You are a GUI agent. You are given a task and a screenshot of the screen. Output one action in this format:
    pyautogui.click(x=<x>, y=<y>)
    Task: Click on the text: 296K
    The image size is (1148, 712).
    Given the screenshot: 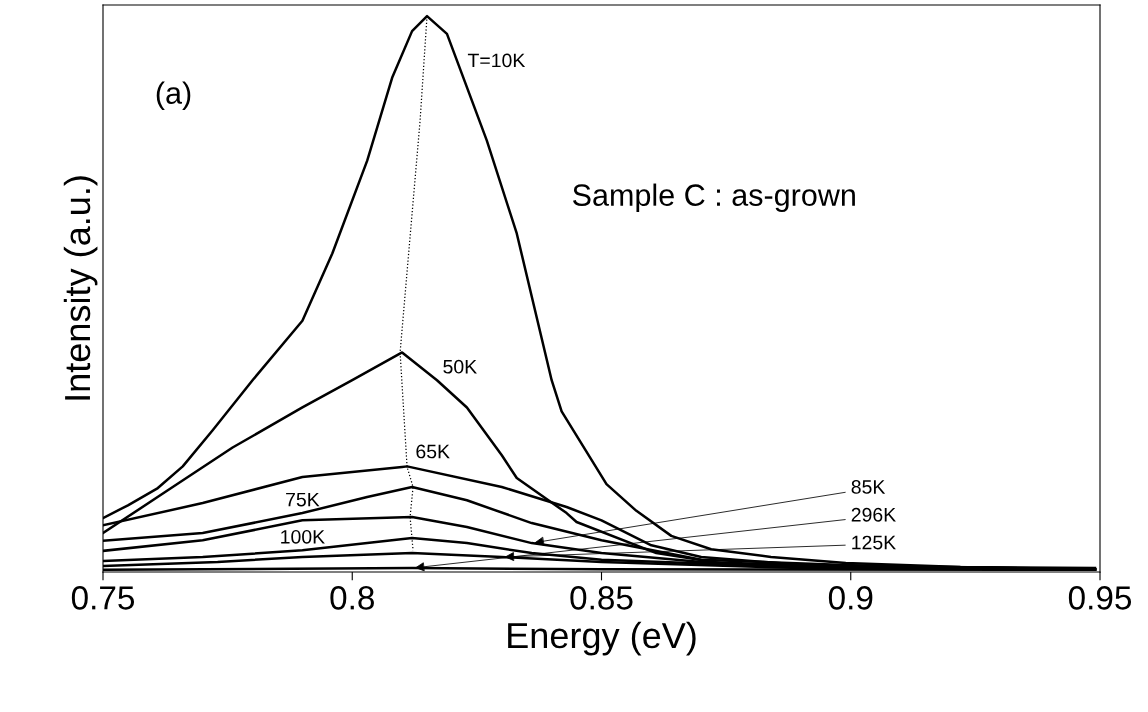 What is the action you would take?
    pyautogui.click(x=873, y=514)
    